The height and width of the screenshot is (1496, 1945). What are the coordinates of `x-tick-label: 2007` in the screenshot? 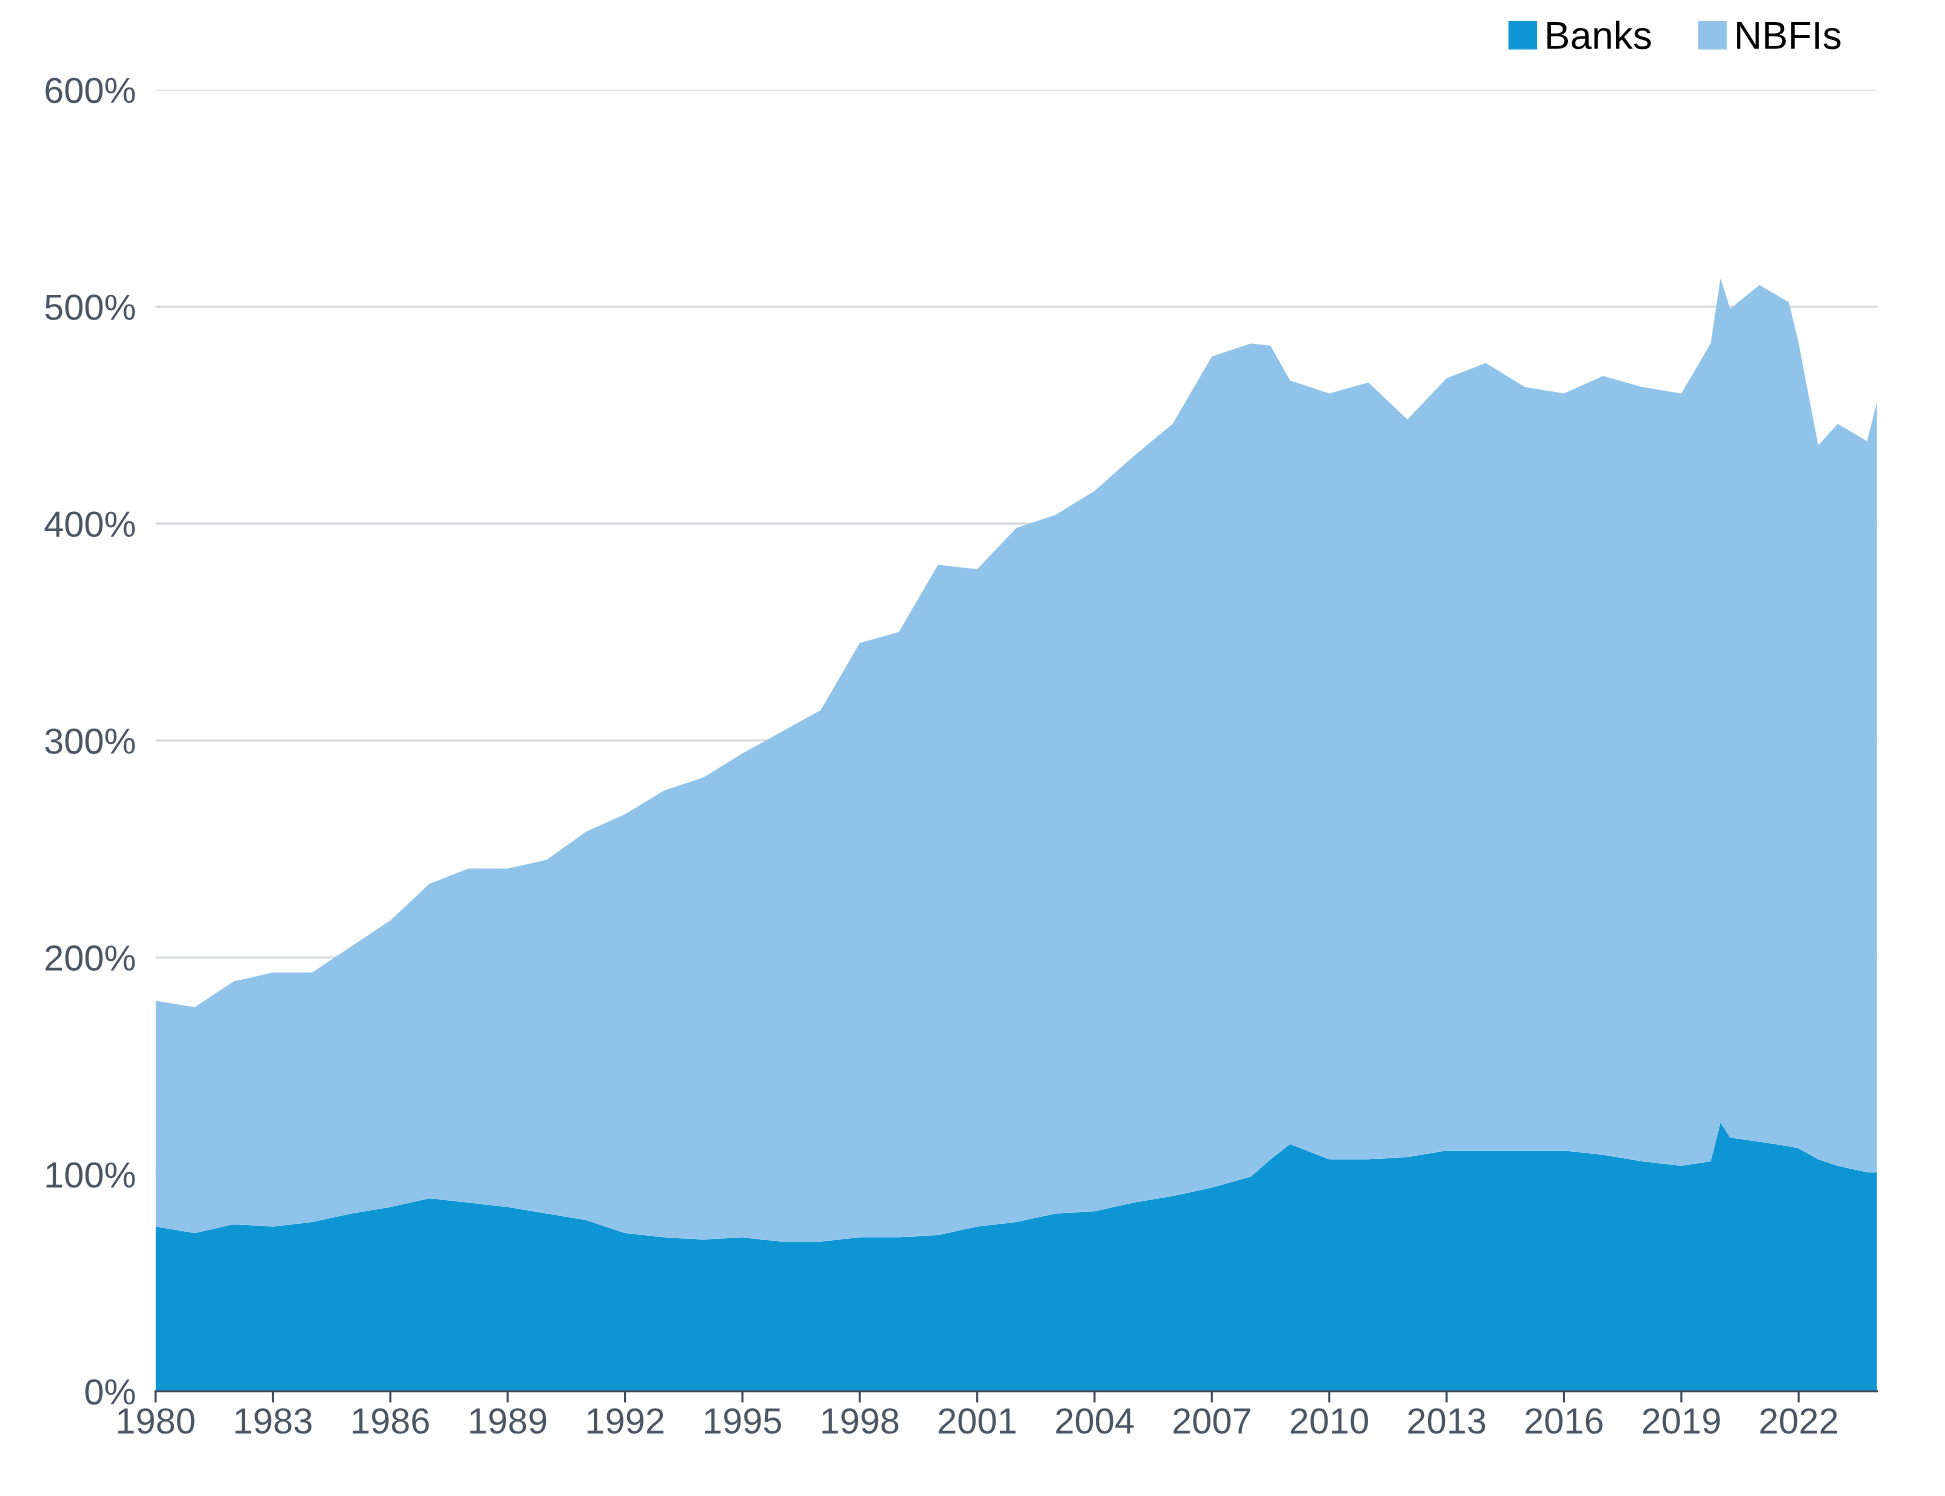 It's located at (1212, 1421).